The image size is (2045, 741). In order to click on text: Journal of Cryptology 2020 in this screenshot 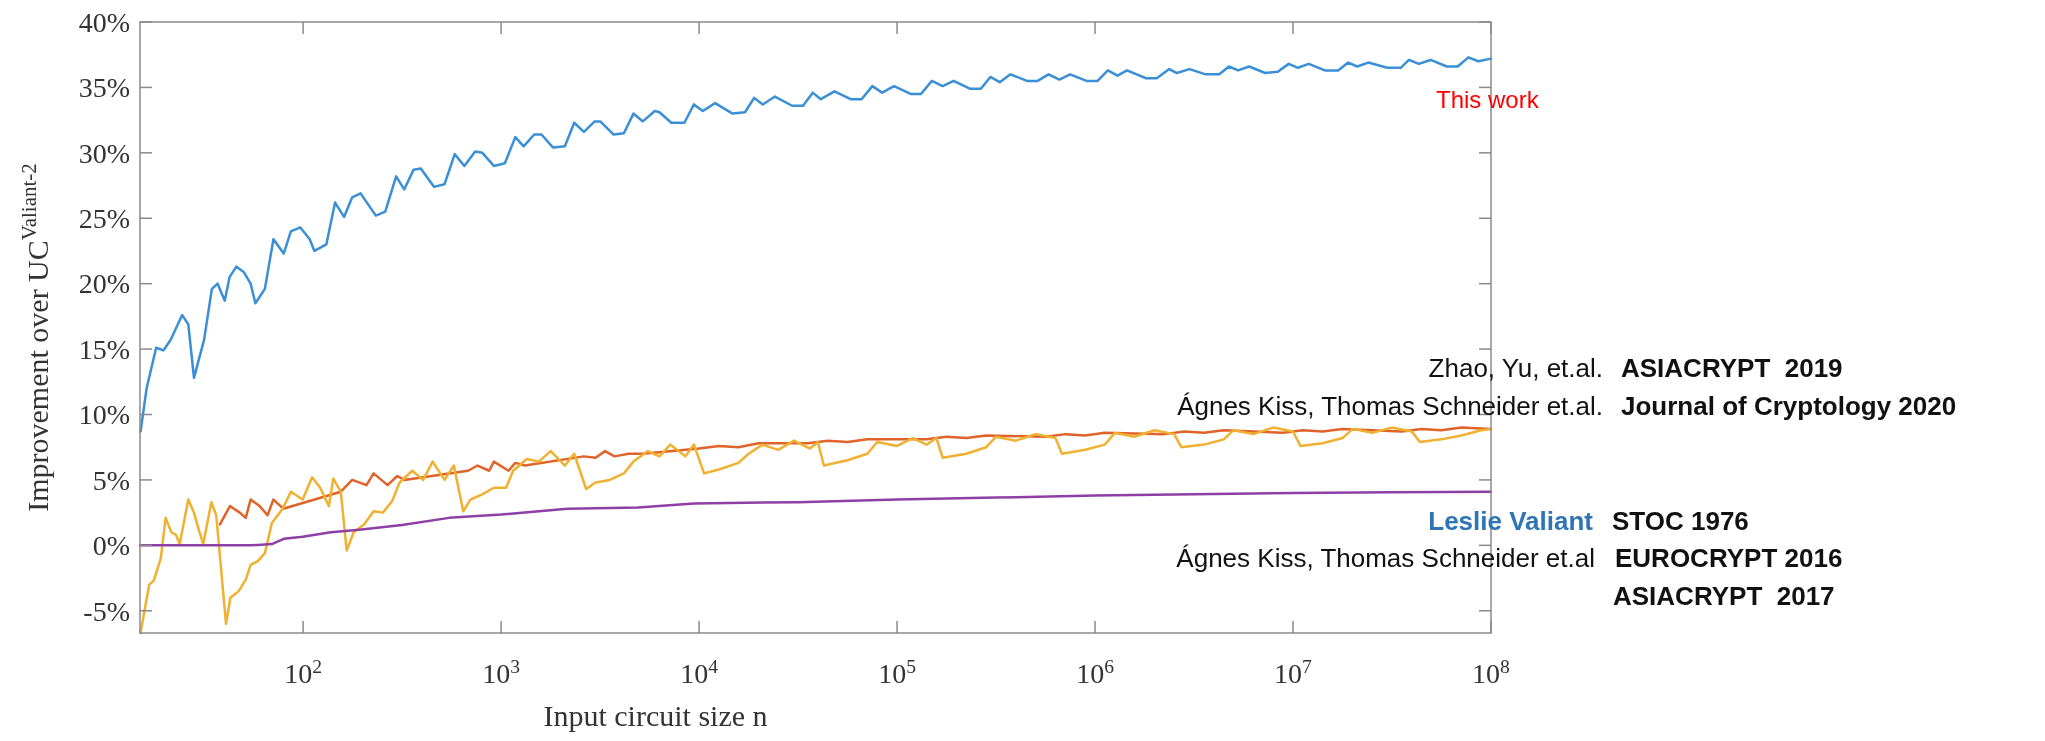, I will do `click(1789, 406)`.